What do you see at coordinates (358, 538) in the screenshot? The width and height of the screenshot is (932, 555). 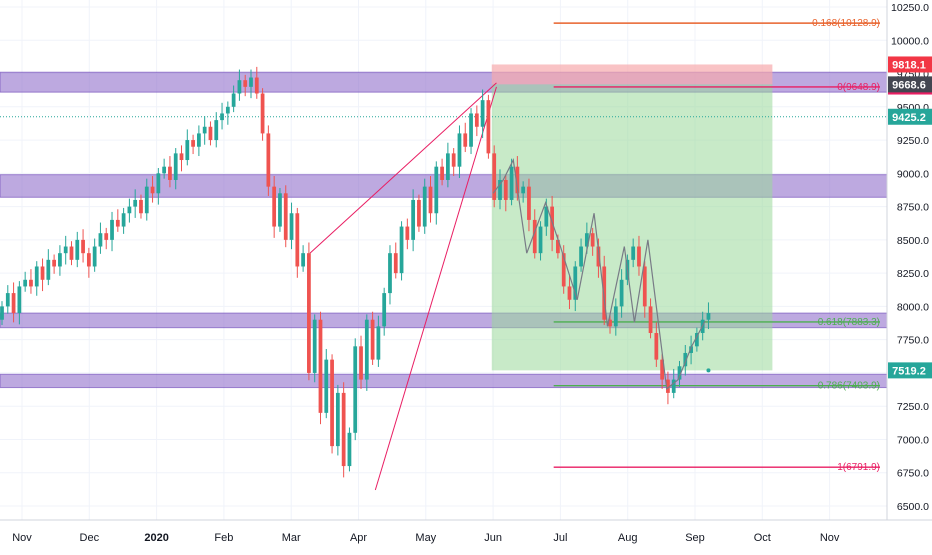 I see `x-tick-label: Apr` at bounding box center [358, 538].